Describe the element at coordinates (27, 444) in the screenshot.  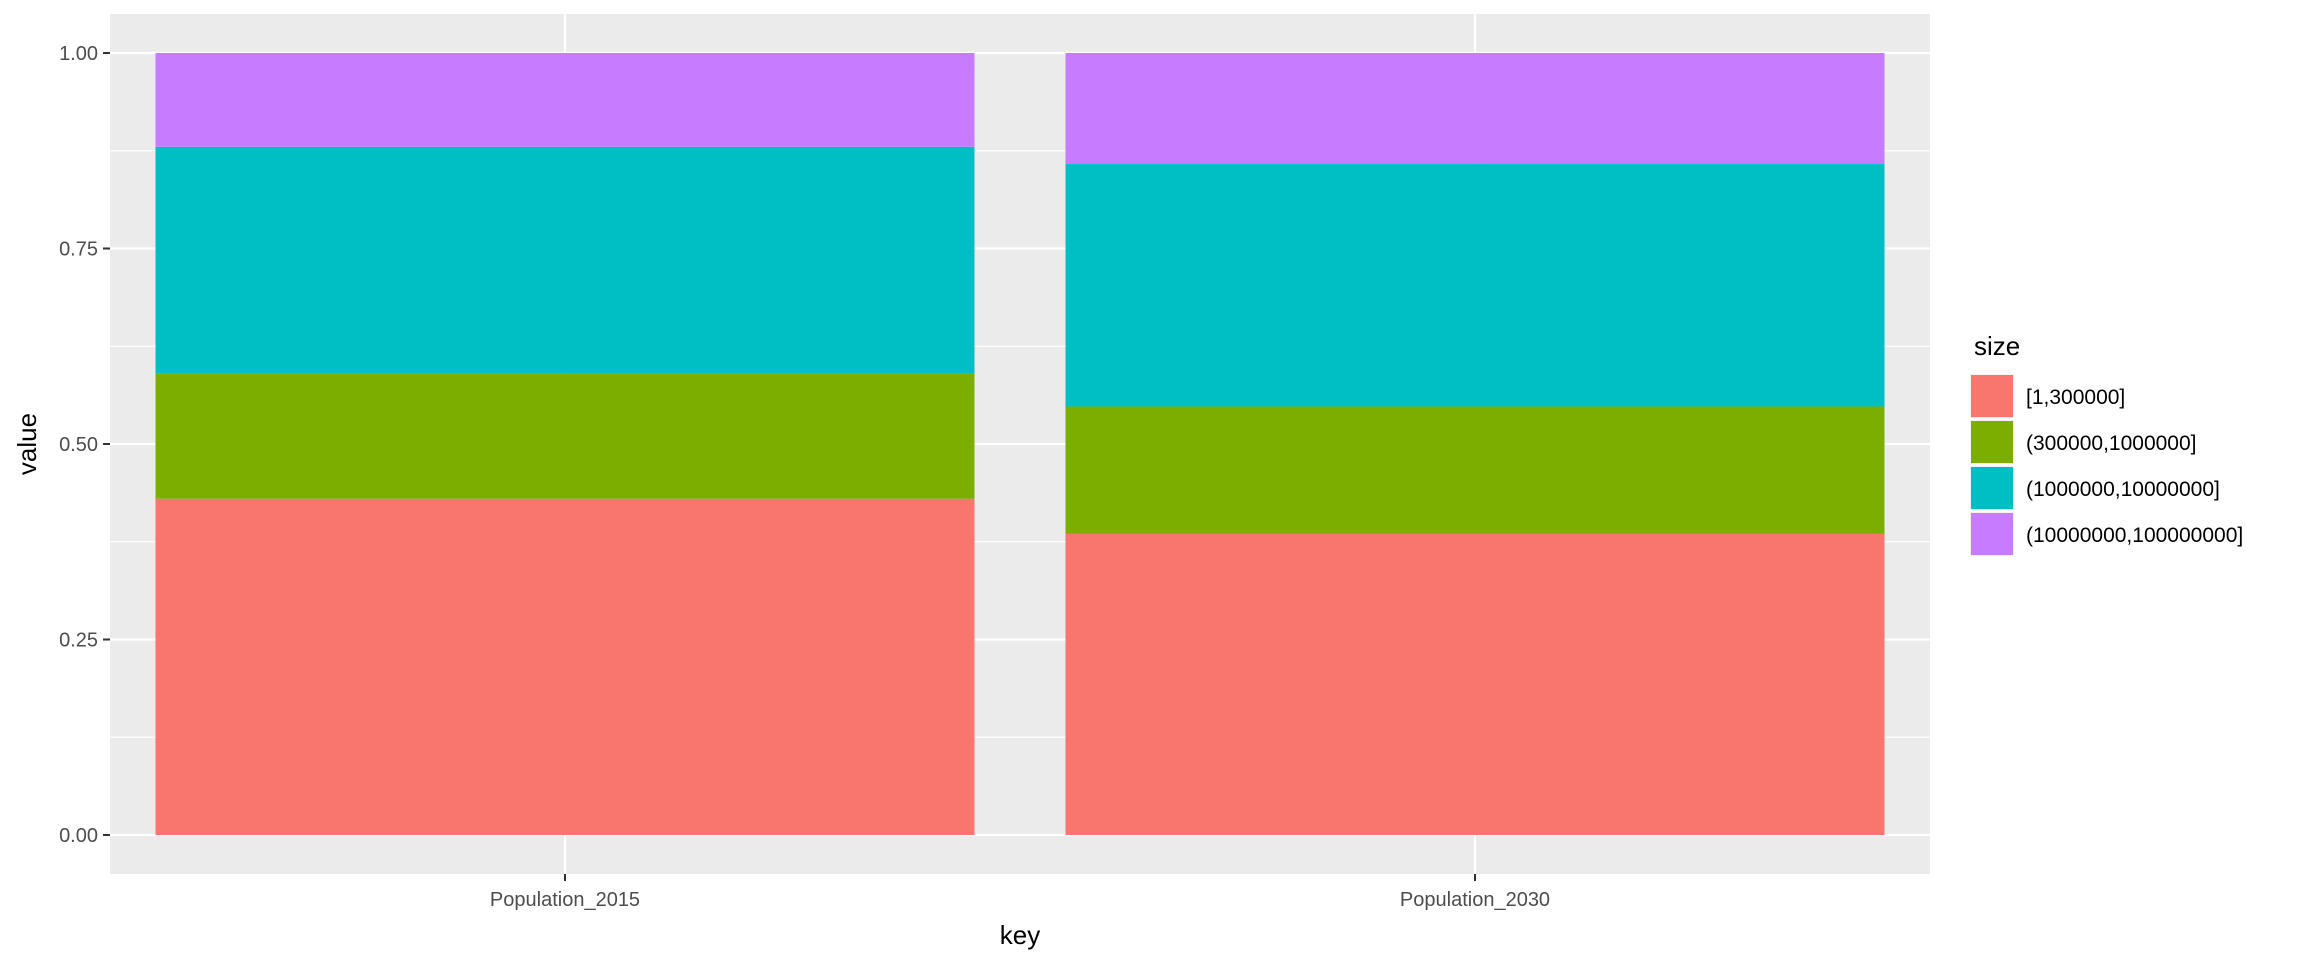
I see `y-axis-title: value` at that location.